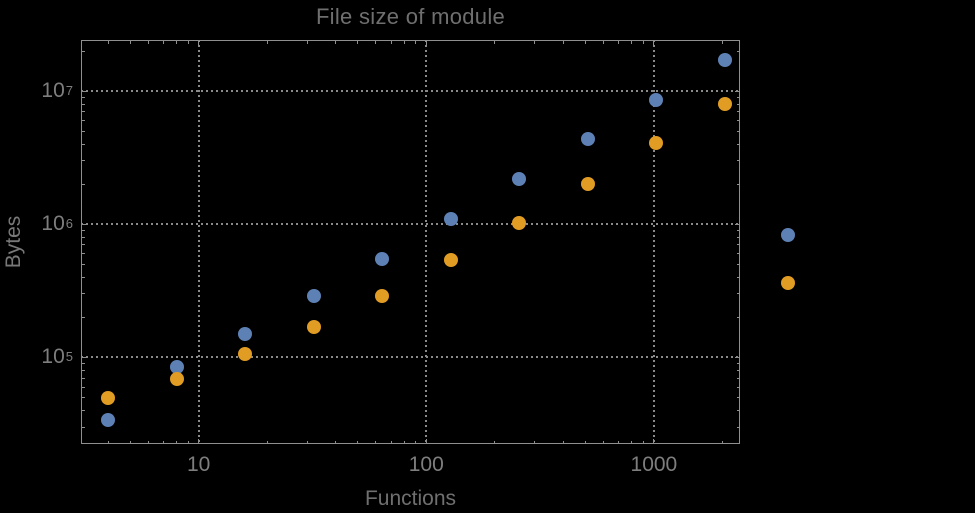 The width and height of the screenshot is (975, 513). Describe the element at coordinates (57, 357) in the screenshot. I see `y-tick-label-10^5: 10 5` at that location.